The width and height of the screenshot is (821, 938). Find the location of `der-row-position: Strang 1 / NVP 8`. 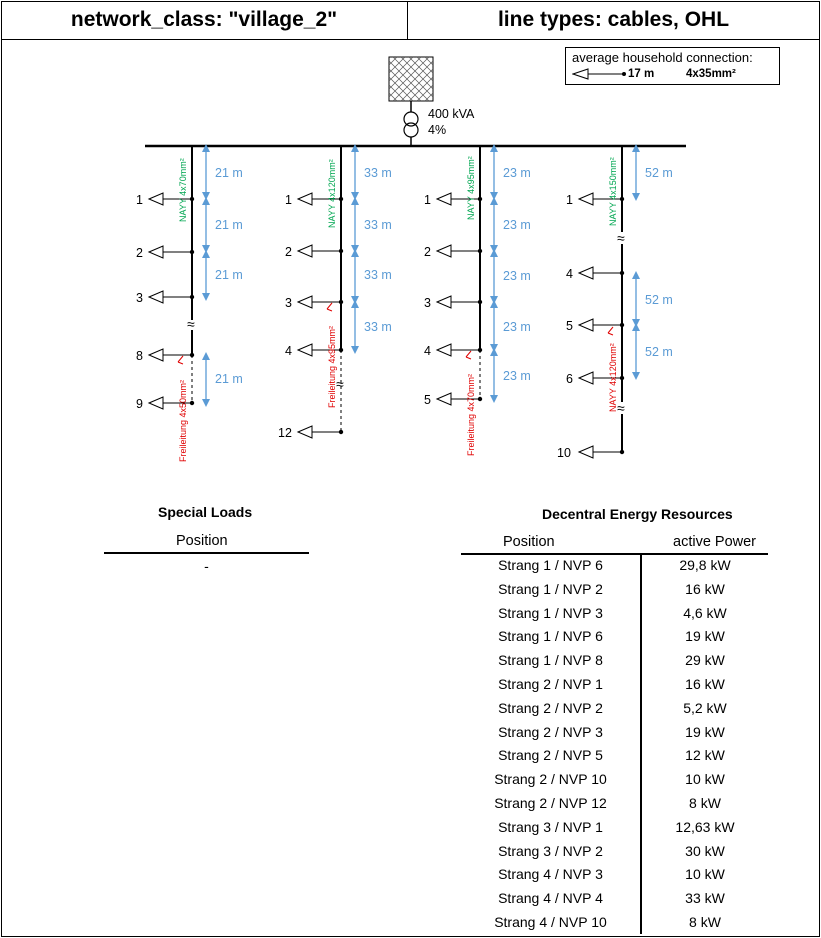

der-row-position: Strang 1 / NVP 8 is located at coordinates (550, 660).